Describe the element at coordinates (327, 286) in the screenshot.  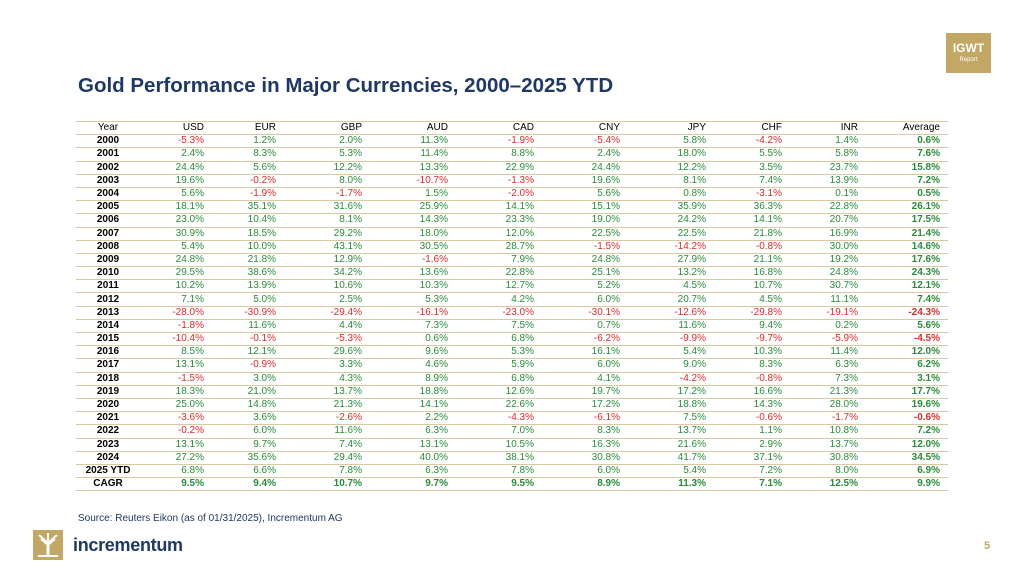
I see `value-cell: 10.6%` at that location.